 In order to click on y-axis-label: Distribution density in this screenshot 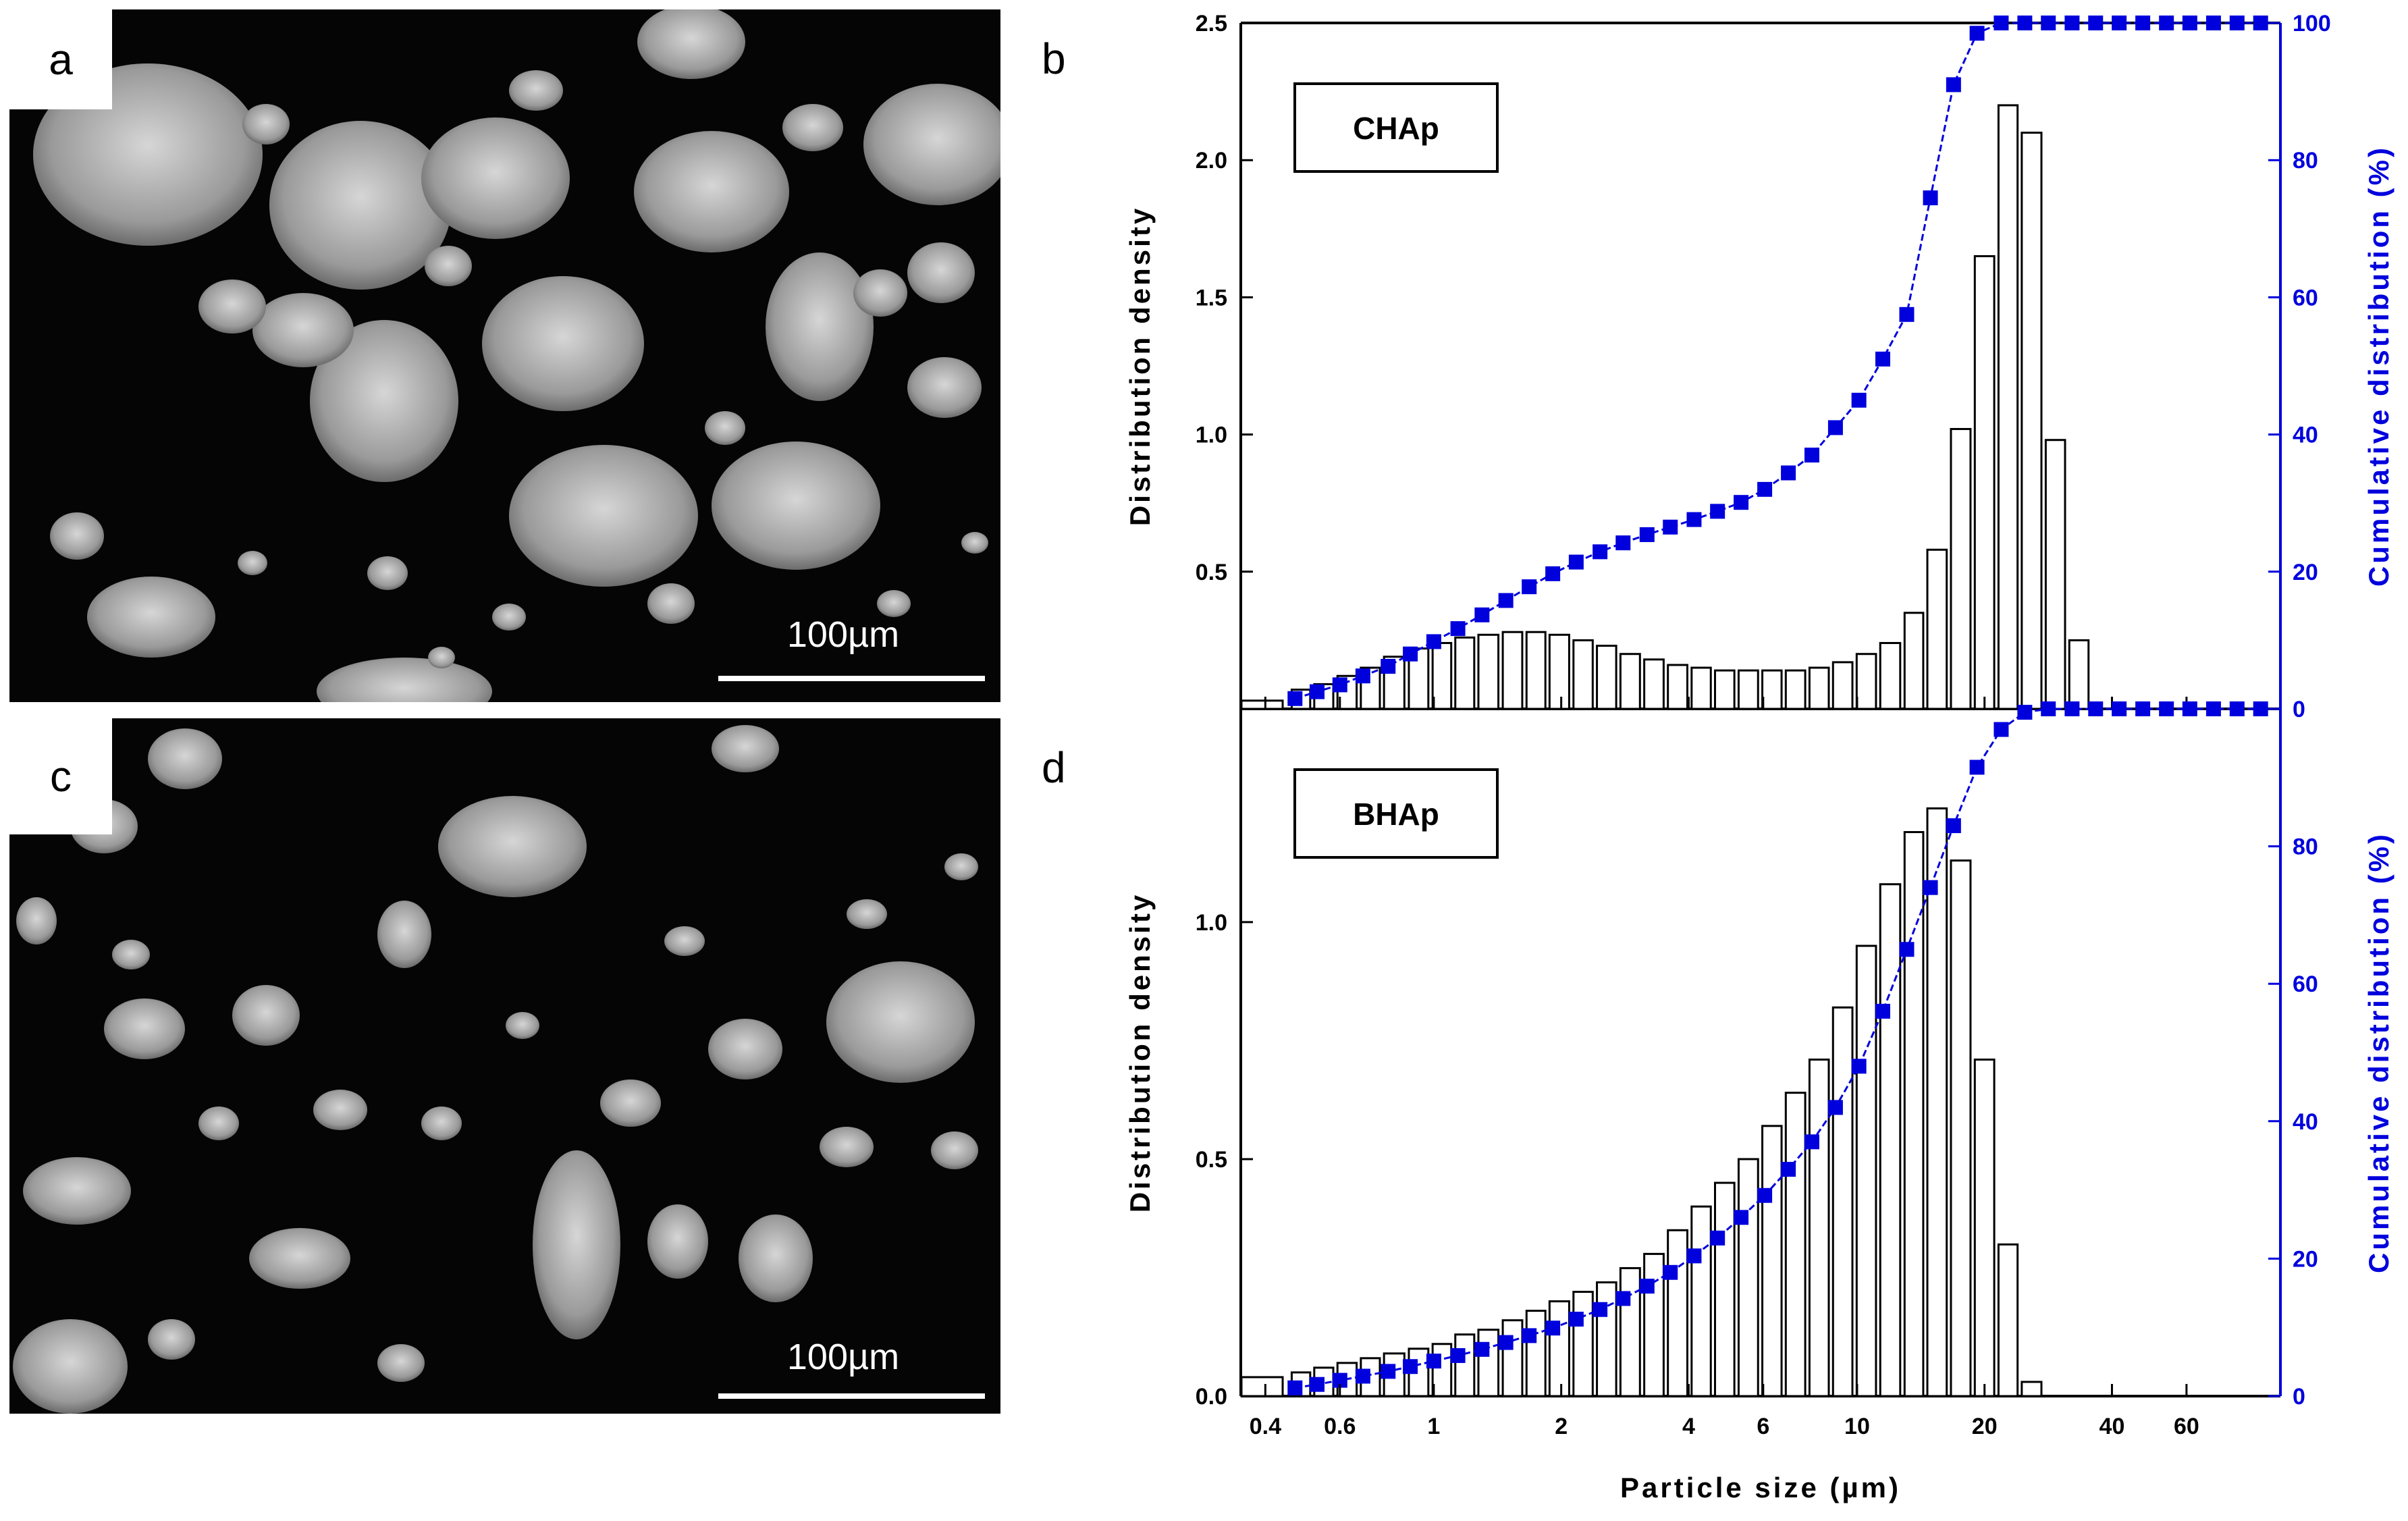, I will do `click(1140, 1052)`.